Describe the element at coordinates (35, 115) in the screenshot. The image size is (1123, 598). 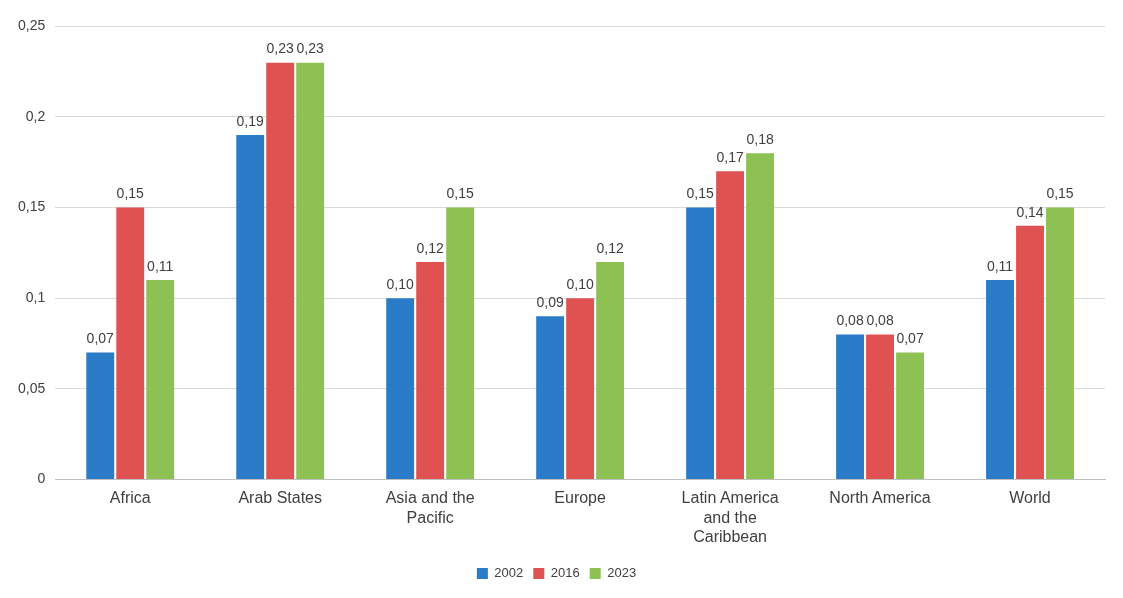
I see `y-tick-label: 0,2` at that location.